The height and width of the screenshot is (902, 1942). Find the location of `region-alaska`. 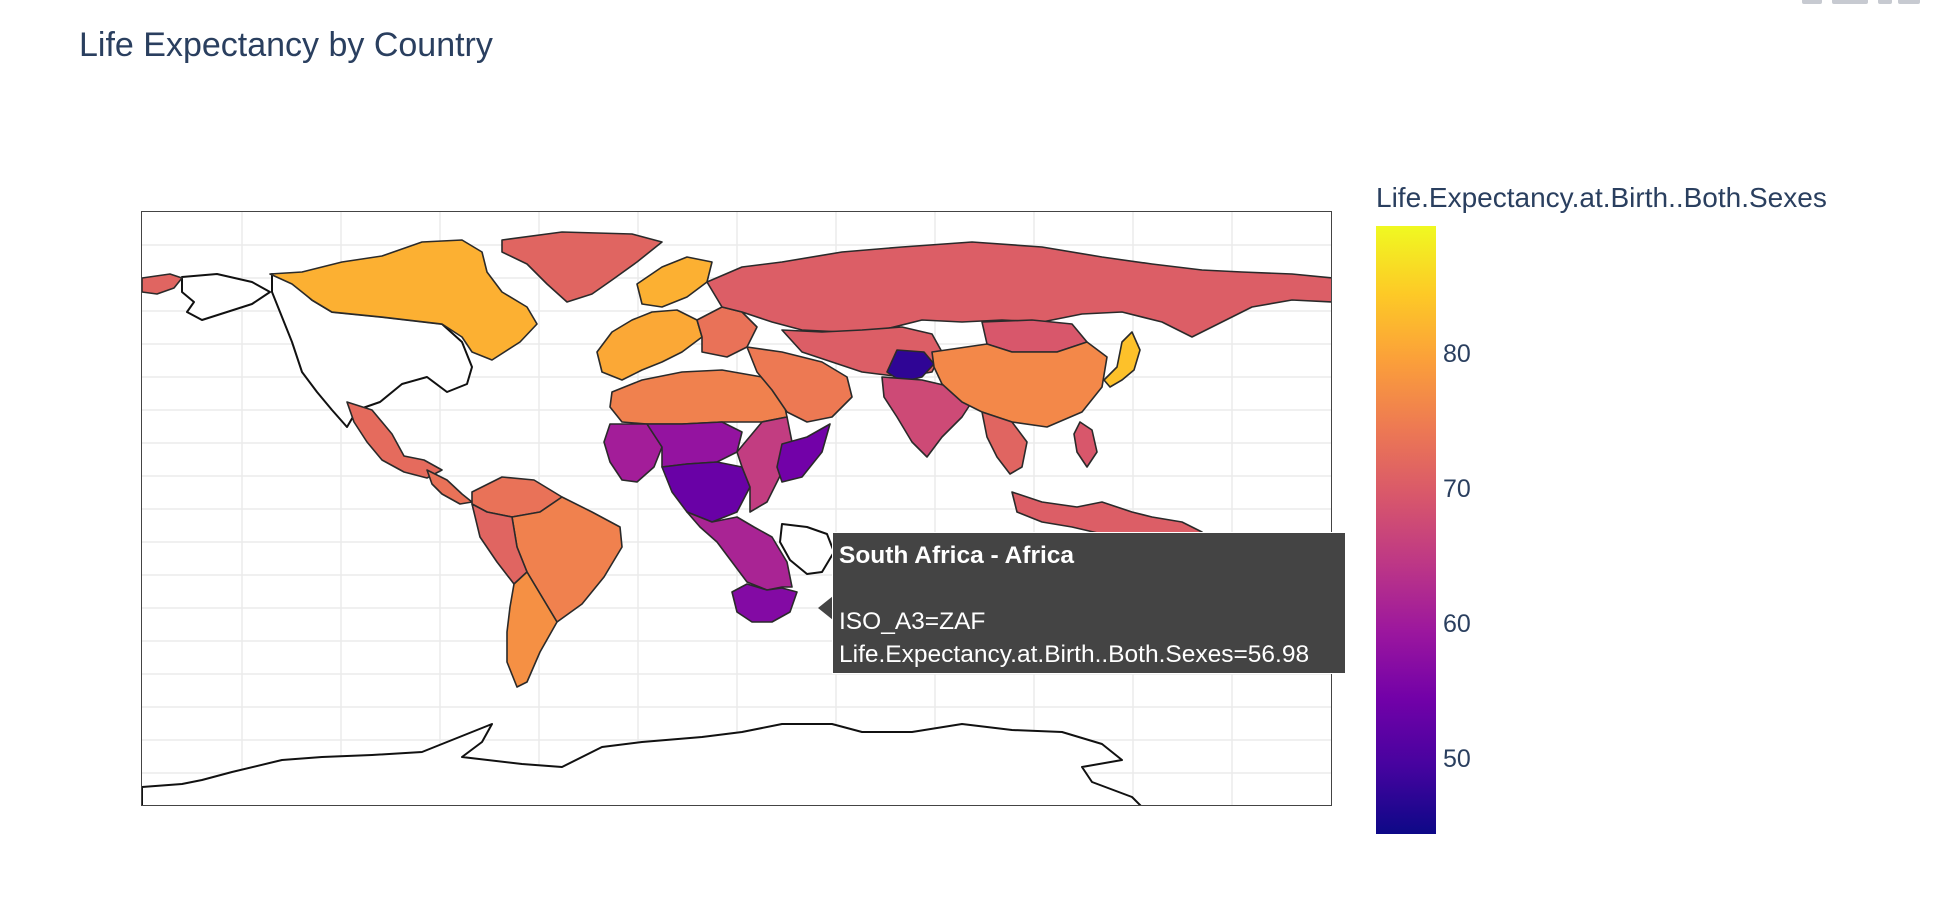

region-alaska is located at coordinates (162, 284).